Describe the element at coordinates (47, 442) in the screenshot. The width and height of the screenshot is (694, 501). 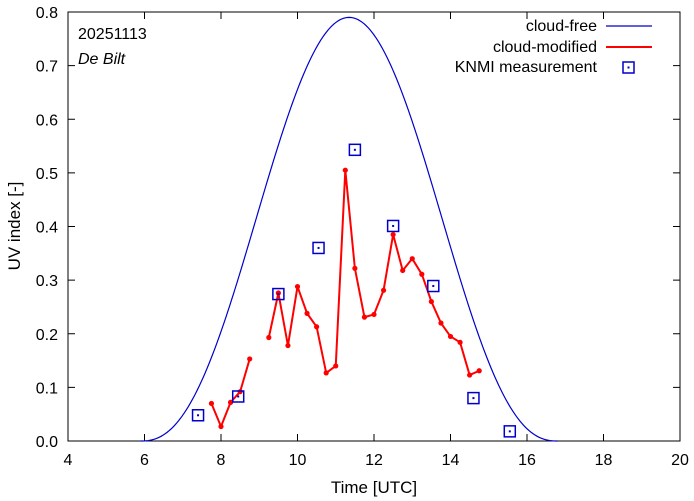
I see `y-tick-label: 0.0` at that location.